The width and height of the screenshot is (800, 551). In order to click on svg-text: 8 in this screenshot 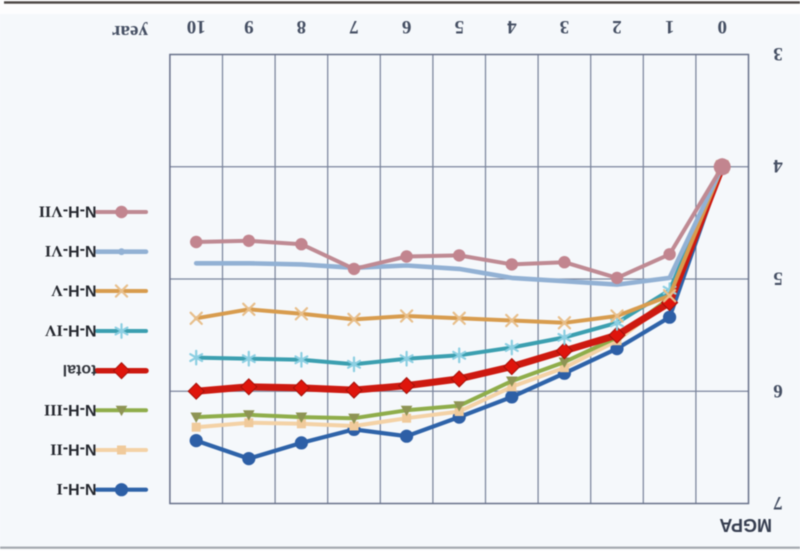, I will do `click(302, 26)`.